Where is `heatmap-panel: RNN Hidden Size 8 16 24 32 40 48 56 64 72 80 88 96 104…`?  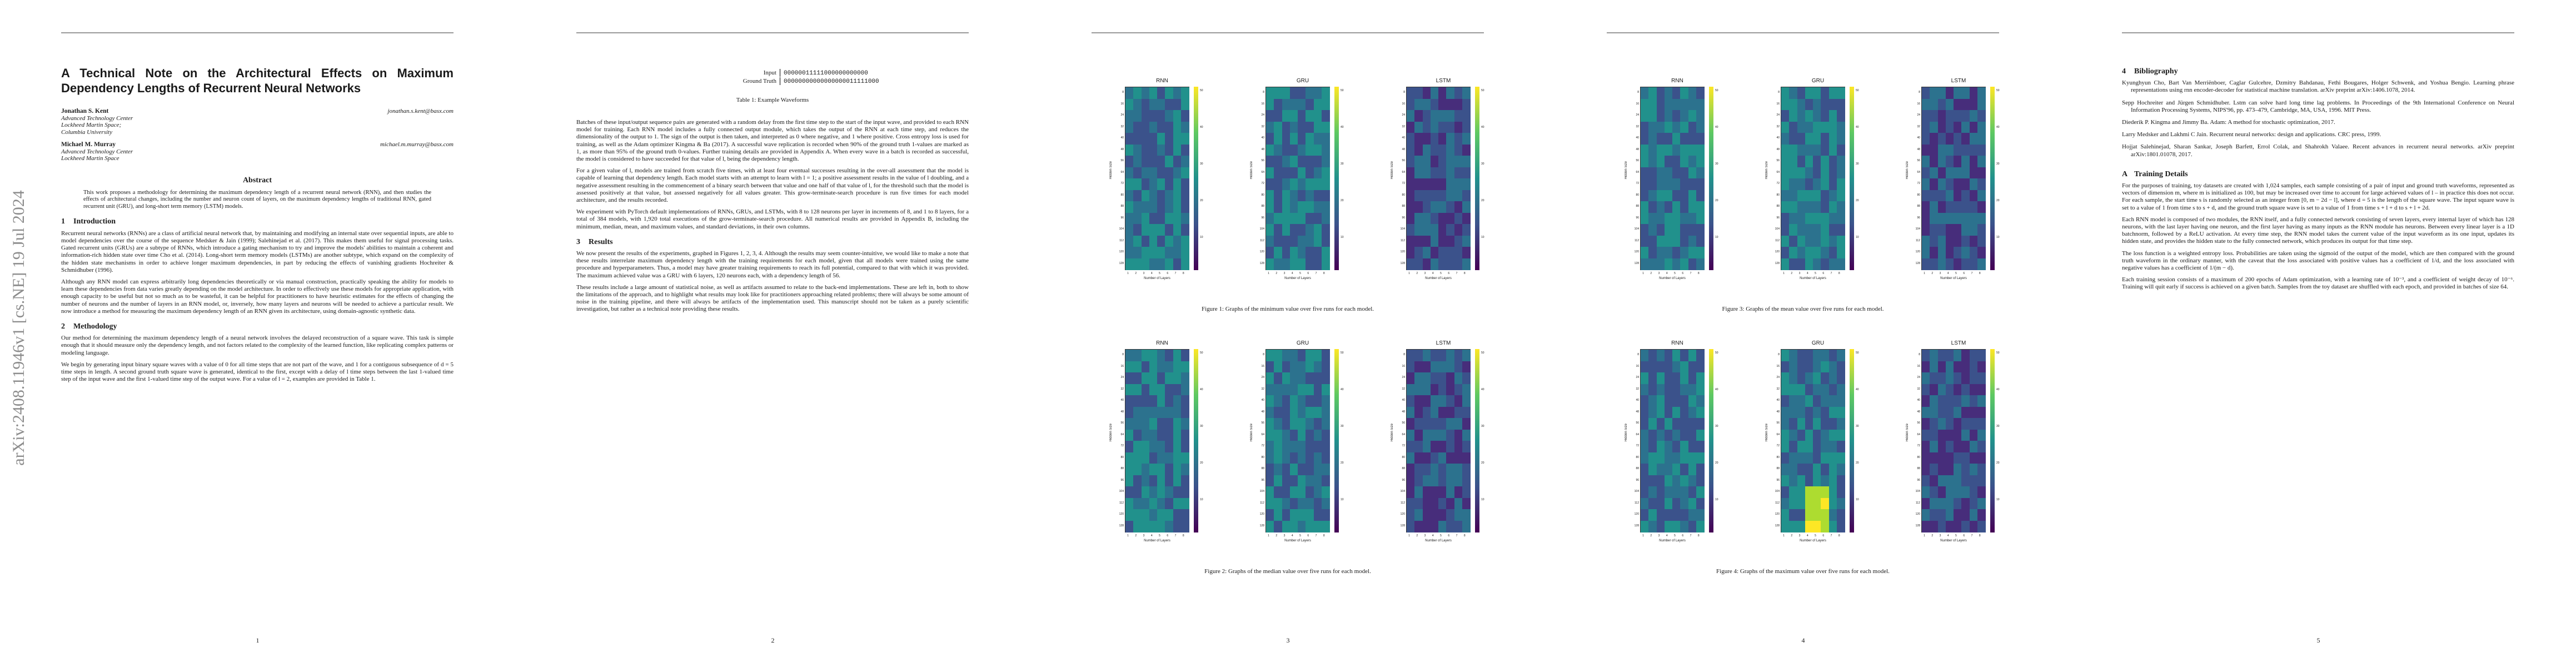 heatmap-panel: RNN Hidden Size 8 16 24 32 40 48 56 64 72 80 88 96 104… is located at coordinates (1162, 451).